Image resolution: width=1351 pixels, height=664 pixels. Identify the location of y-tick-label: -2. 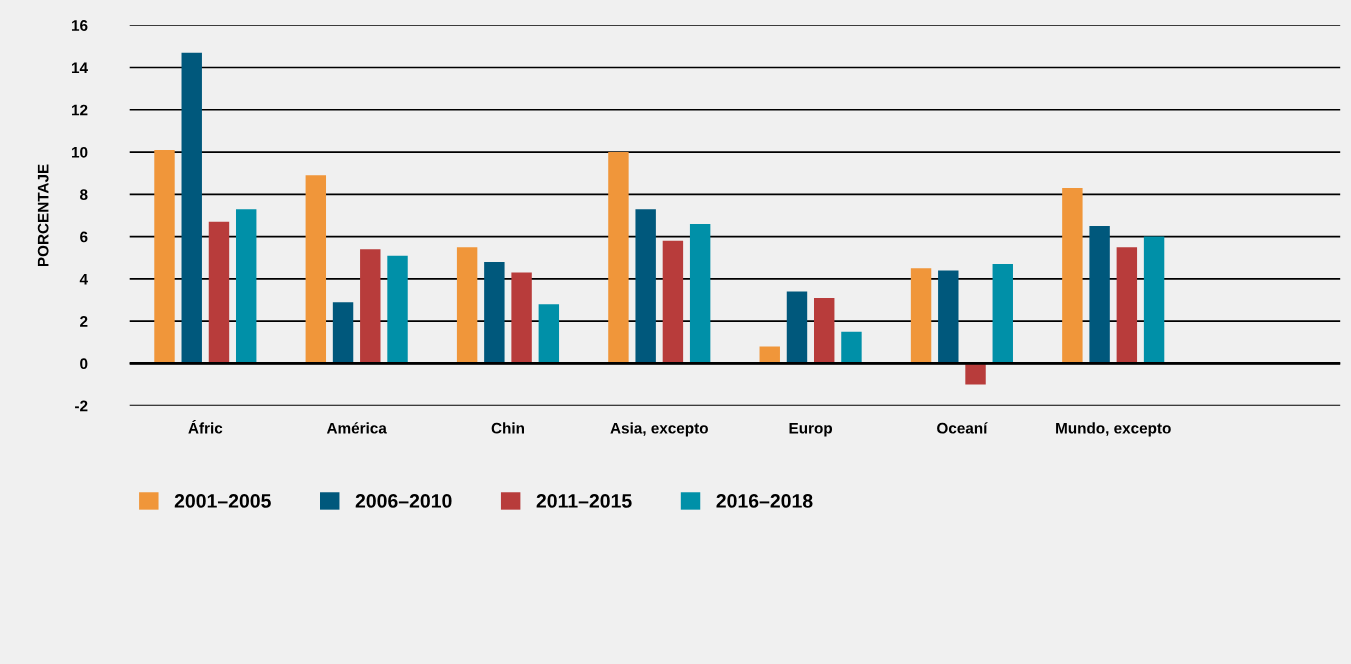
(81, 406).